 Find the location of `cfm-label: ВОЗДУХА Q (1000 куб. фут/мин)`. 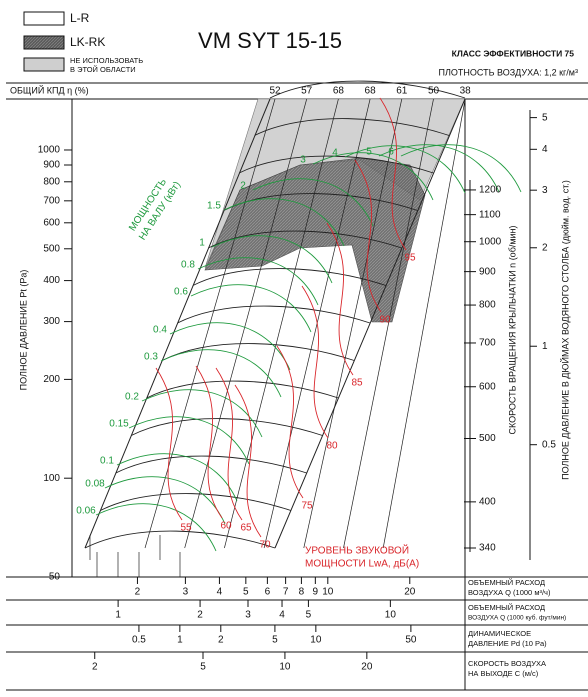

cfm-label: ВОЗДУХА Q (1000 куб. фут/мин) is located at coordinates (517, 618).